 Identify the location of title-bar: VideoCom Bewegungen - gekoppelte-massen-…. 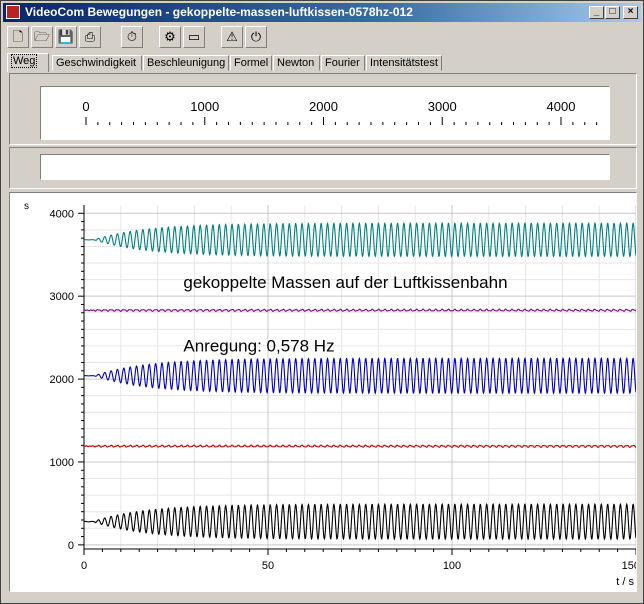
(322, 12).